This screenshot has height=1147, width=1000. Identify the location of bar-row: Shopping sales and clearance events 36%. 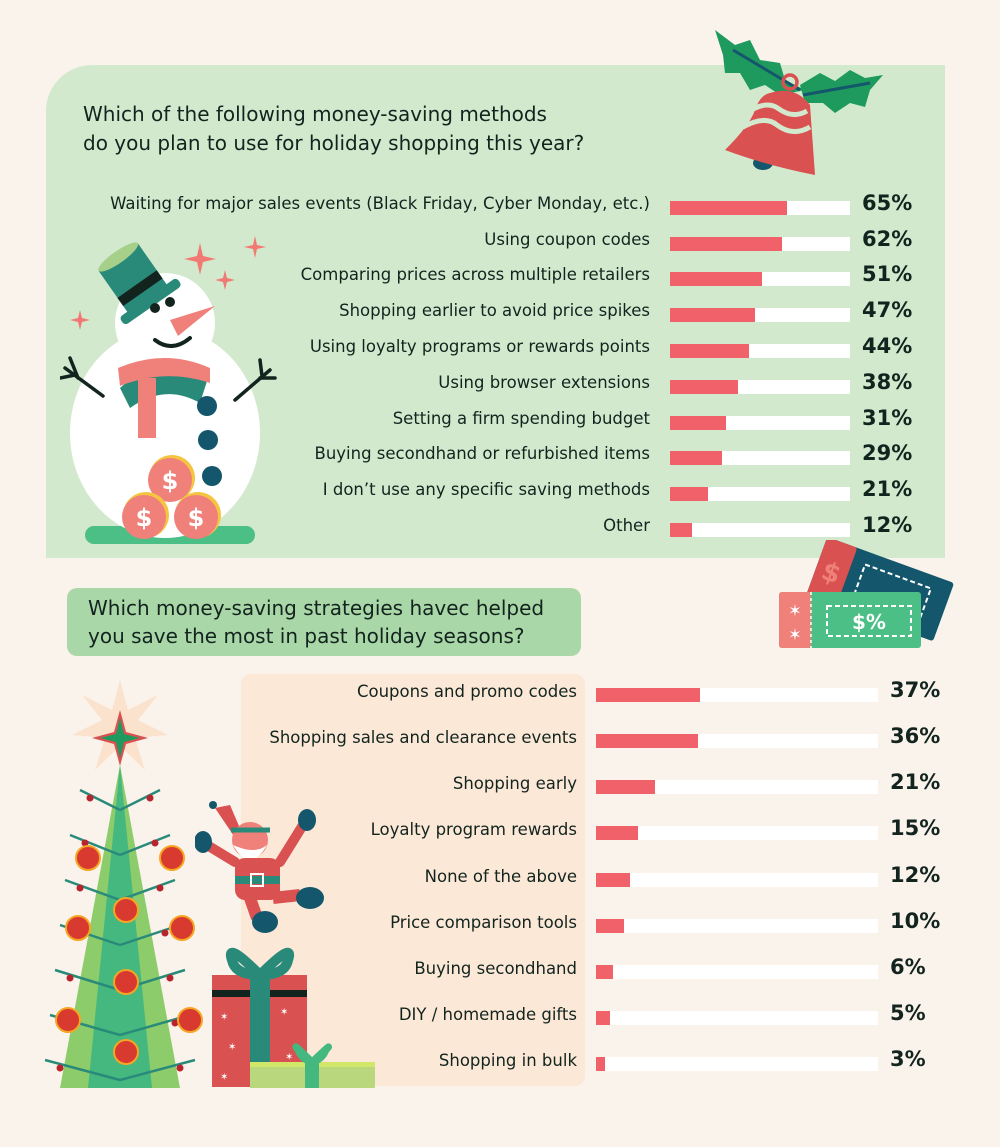
(500, 739).